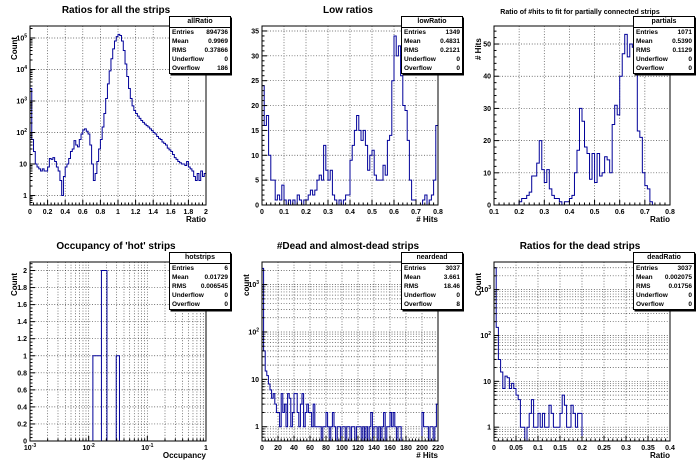  Describe the element at coordinates (604, 448) in the screenshot. I see `svg-text: 0.25` at that location.